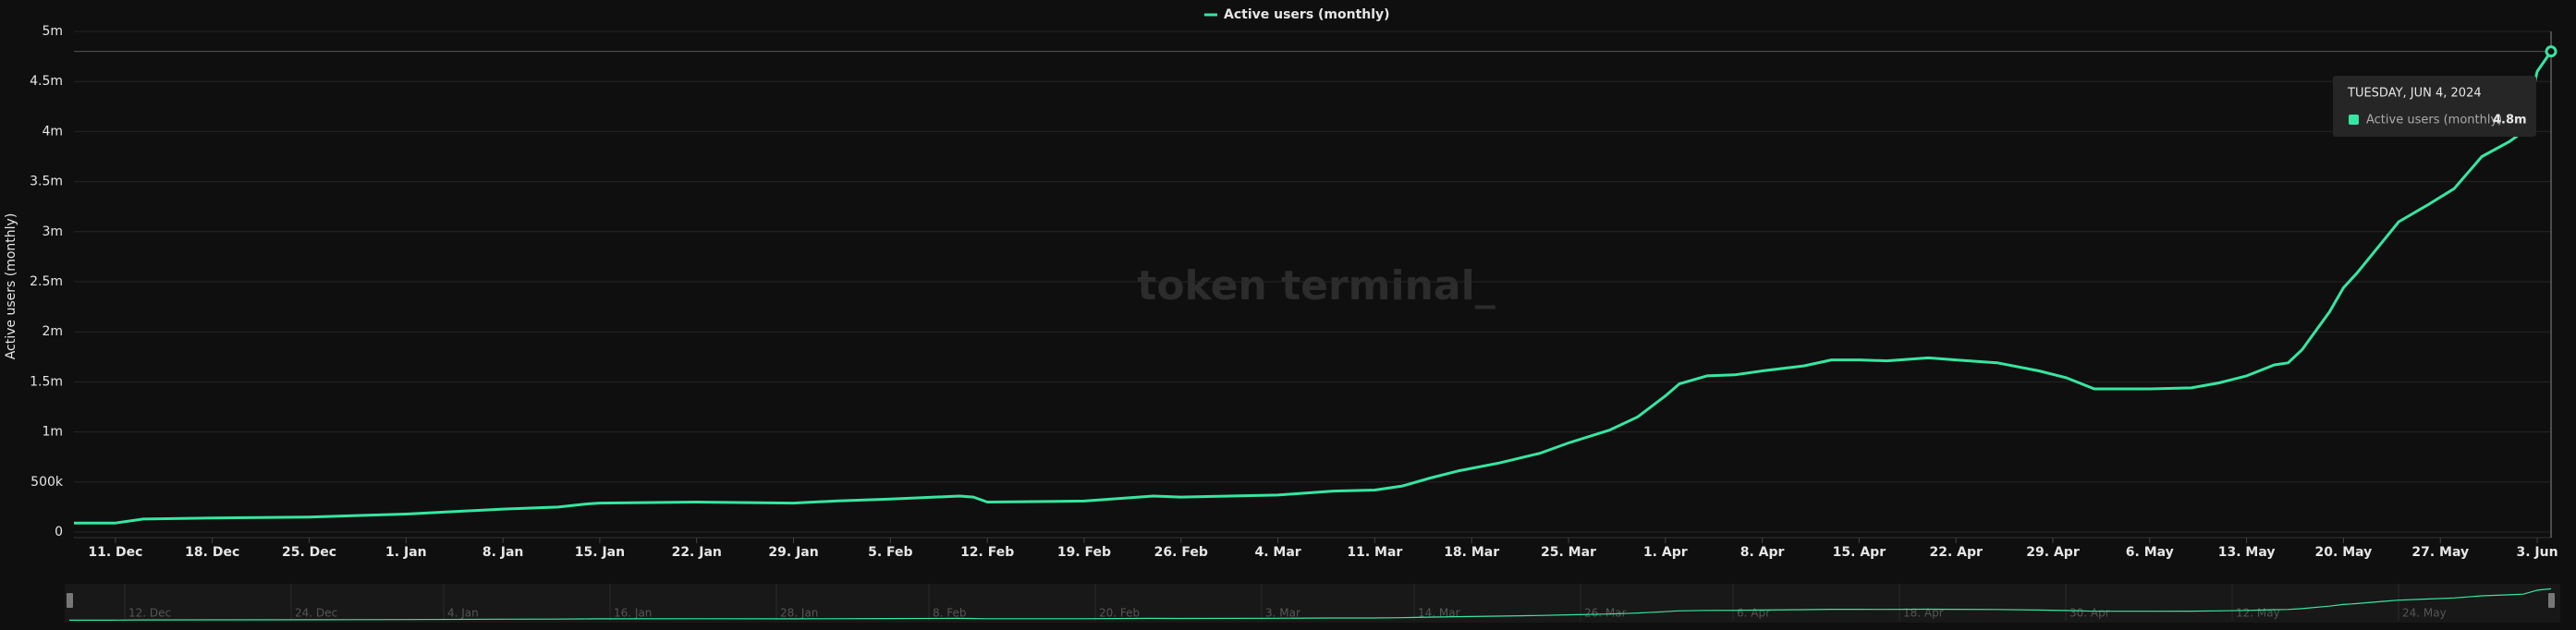 Image resolution: width=2576 pixels, height=630 pixels. What do you see at coordinates (11, 286) in the screenshot?
I see `y-axis-title: Active users (monthly)` at bounding box center [11, 286].